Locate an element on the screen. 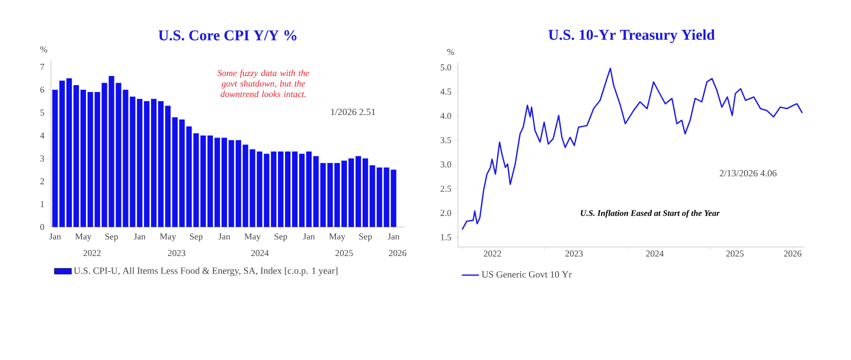  y-tick-label: 3.0 is located at coordinates (446, 164).